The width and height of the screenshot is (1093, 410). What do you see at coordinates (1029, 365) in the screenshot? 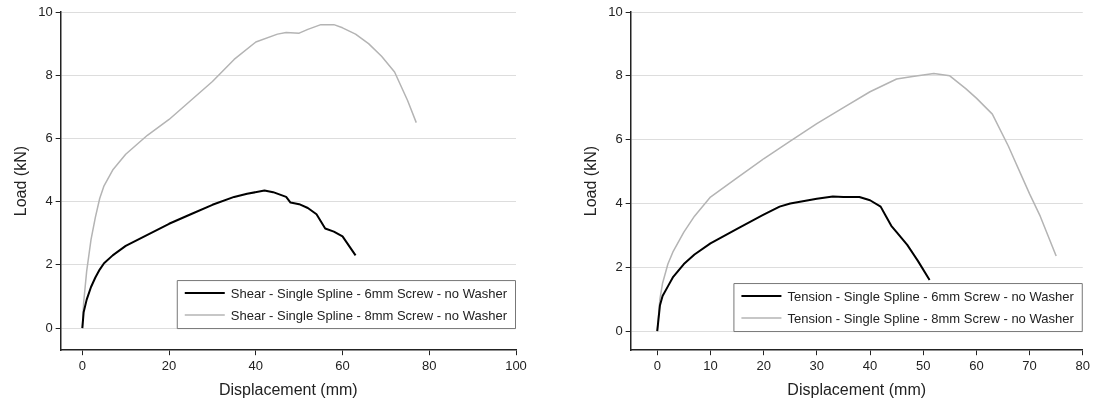
I see `x-tick-label: 70` at bounding box center [1029, 365].